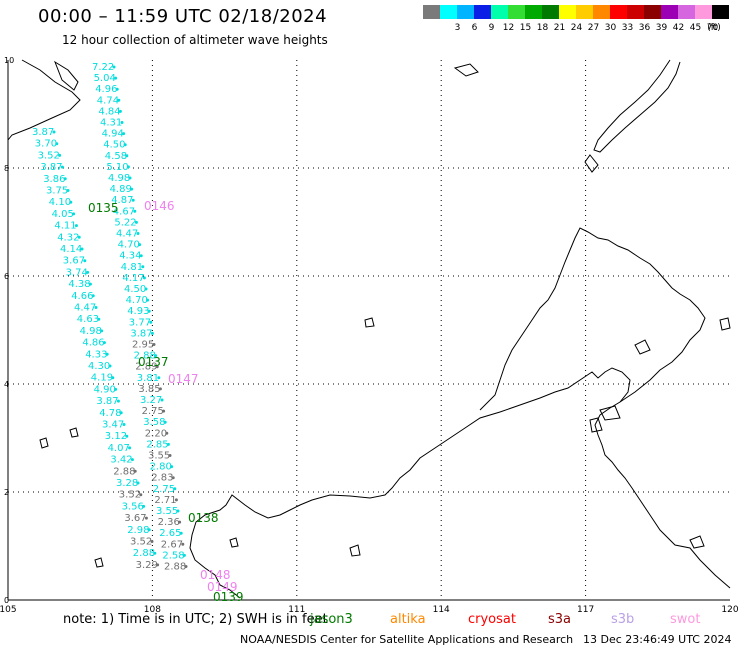 The width and height of the screenshot is (740, 650). I want to click on color-scale-label: 21, so click(559, 28).